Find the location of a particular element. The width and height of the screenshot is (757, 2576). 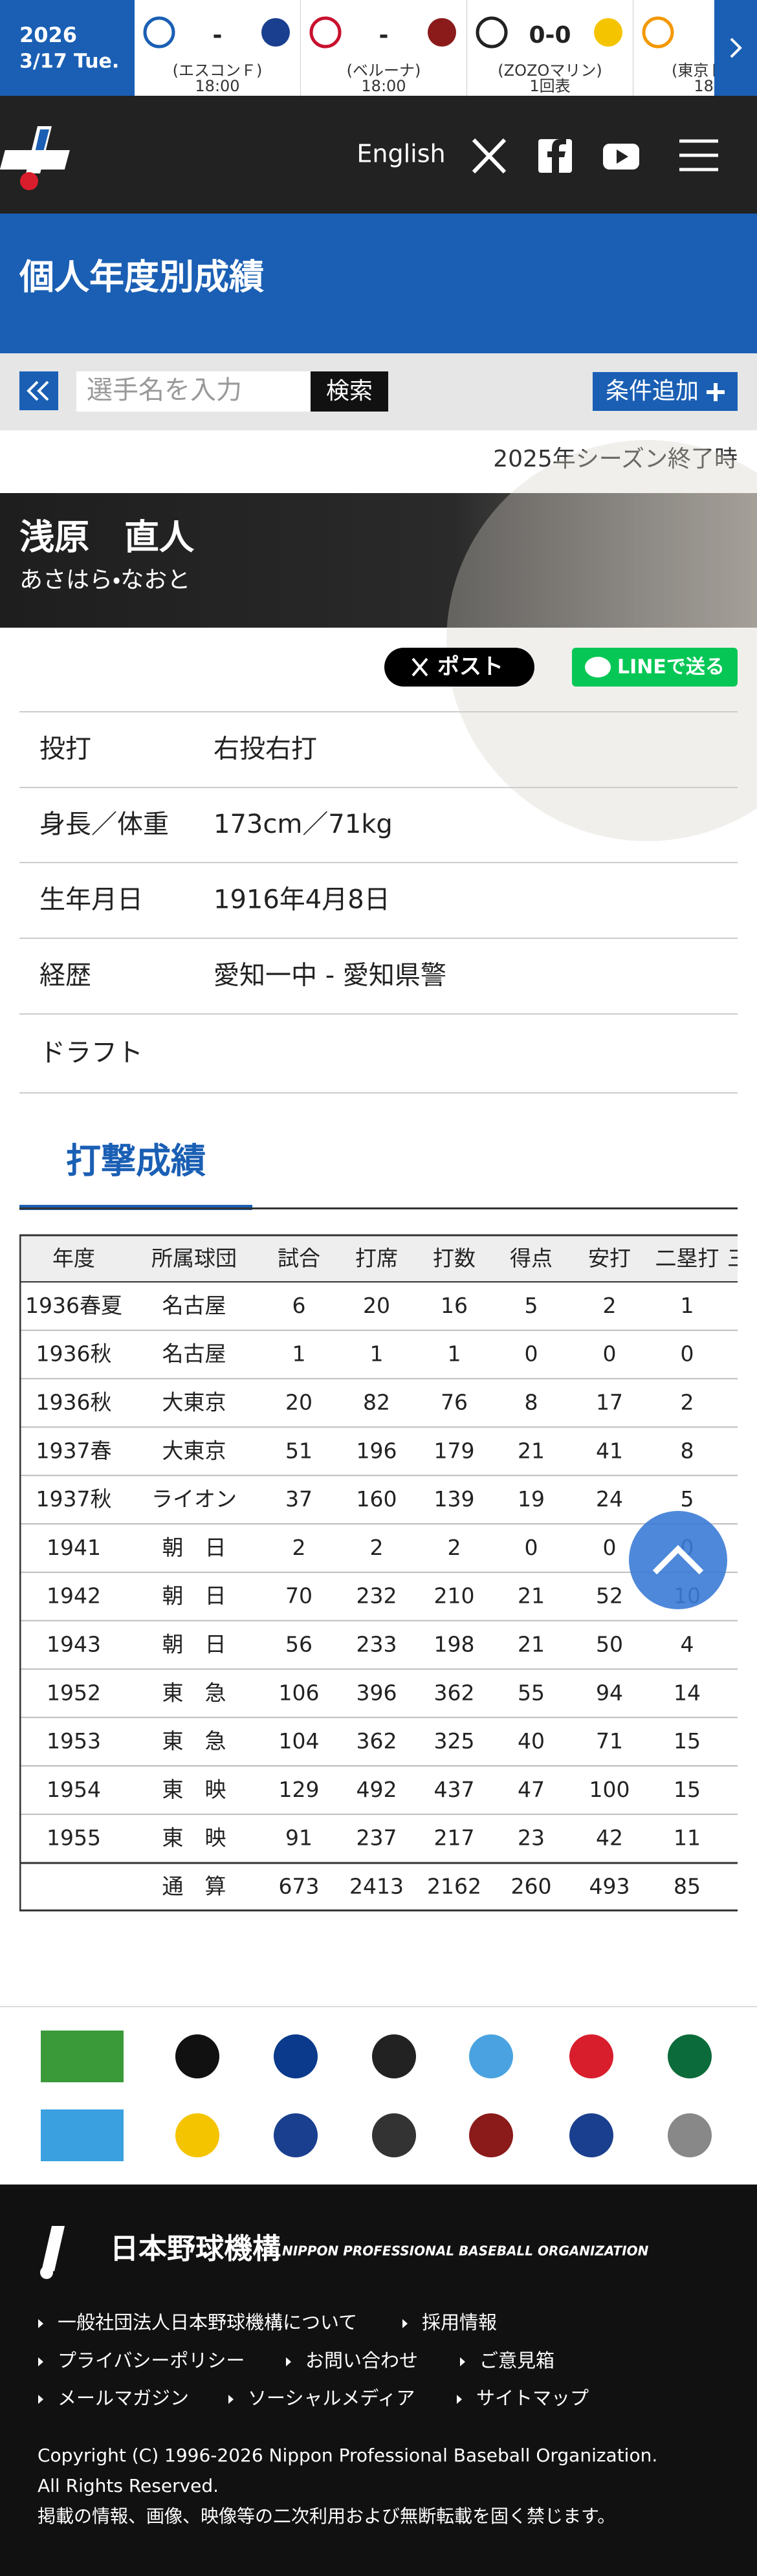

total-label: 通 算 is located at coordinates (194, 1886).